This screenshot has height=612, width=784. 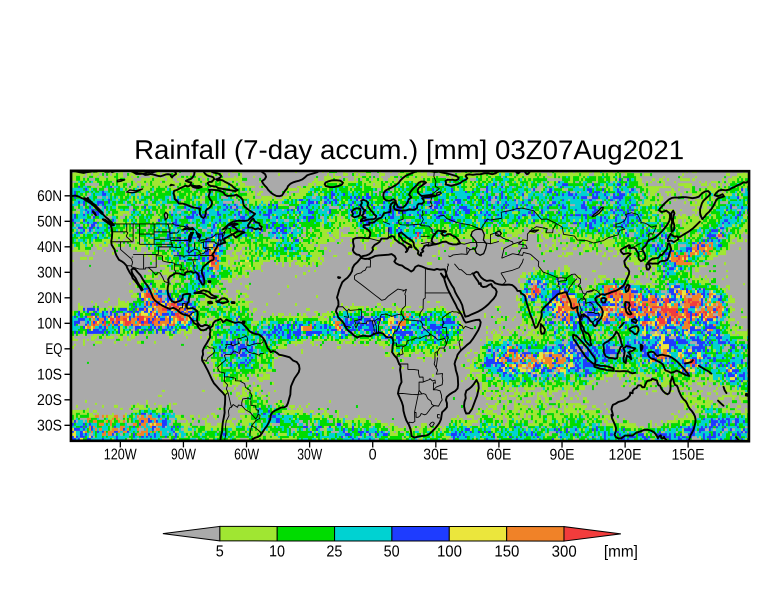 I want to click on svg-text: 30E, so click(x=435, y=455).